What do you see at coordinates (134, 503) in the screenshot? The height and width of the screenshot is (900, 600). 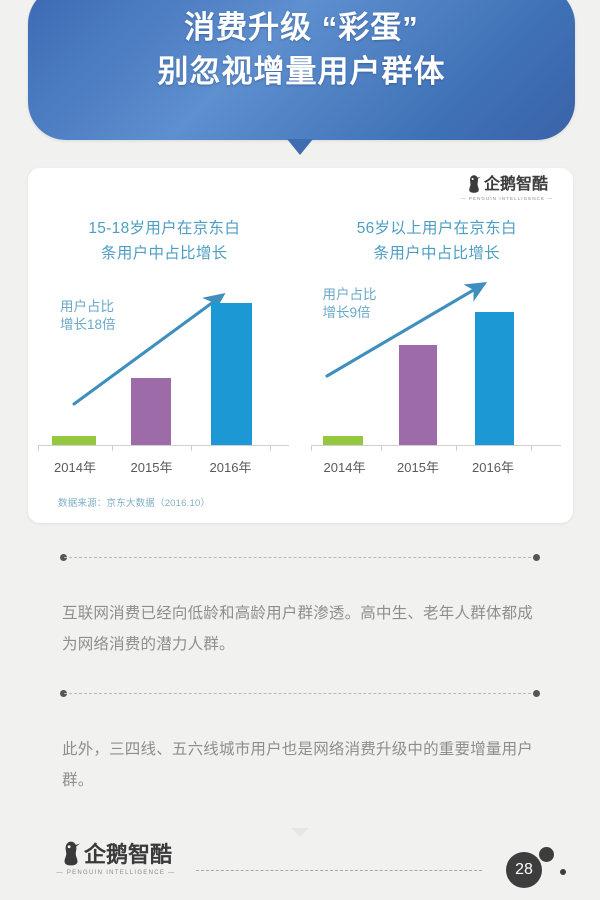 I see `chart-source-note: 数据来源：京东大数据（2016.10）` at bounding box center [134, 503].